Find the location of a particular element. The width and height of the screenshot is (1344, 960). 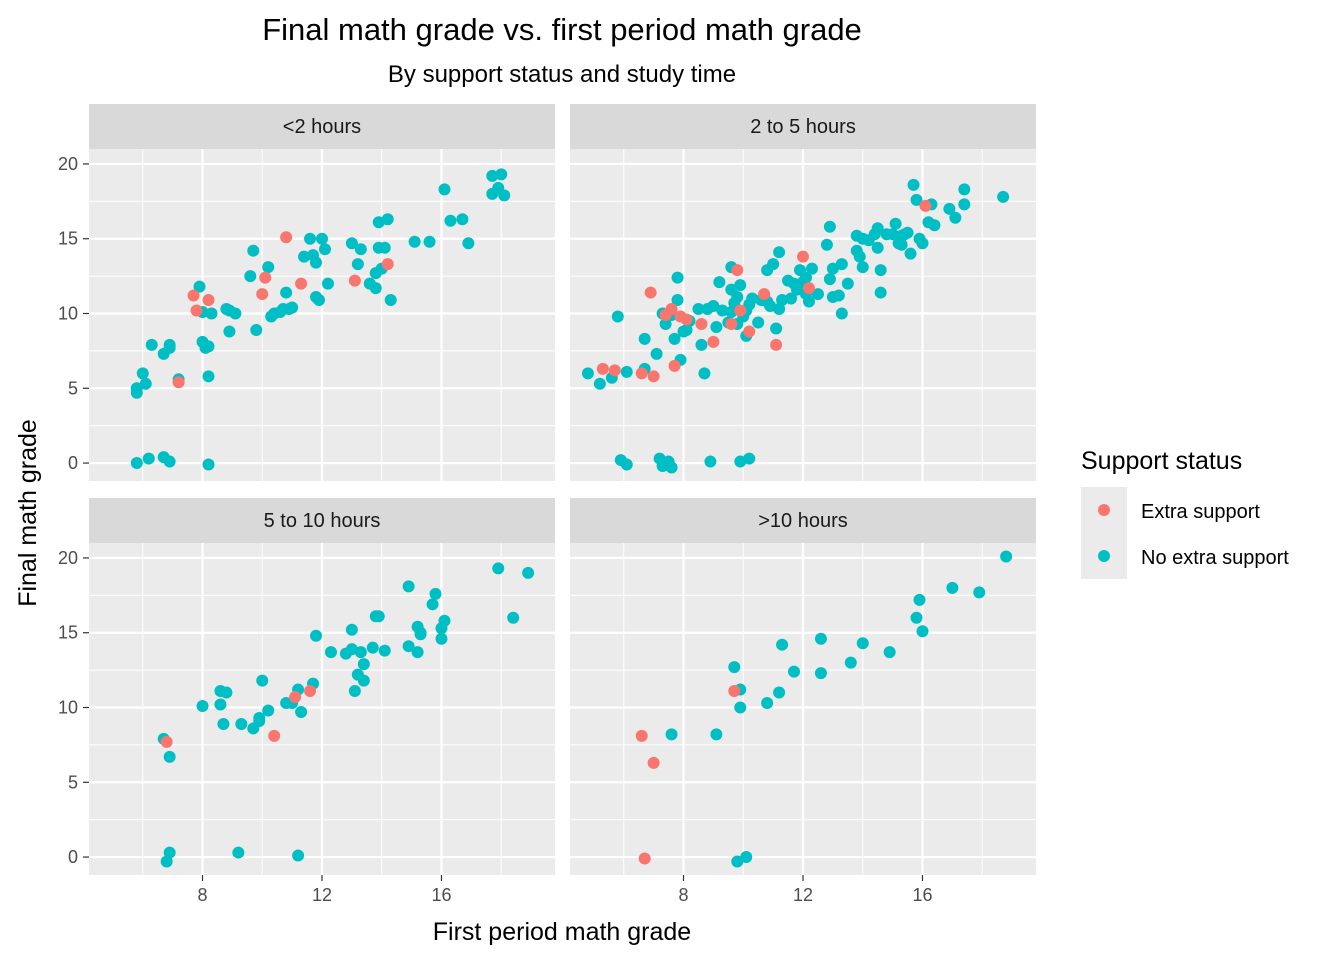

facet-strip-label: 5 to 10 hours is located at coordinates (322, 521).